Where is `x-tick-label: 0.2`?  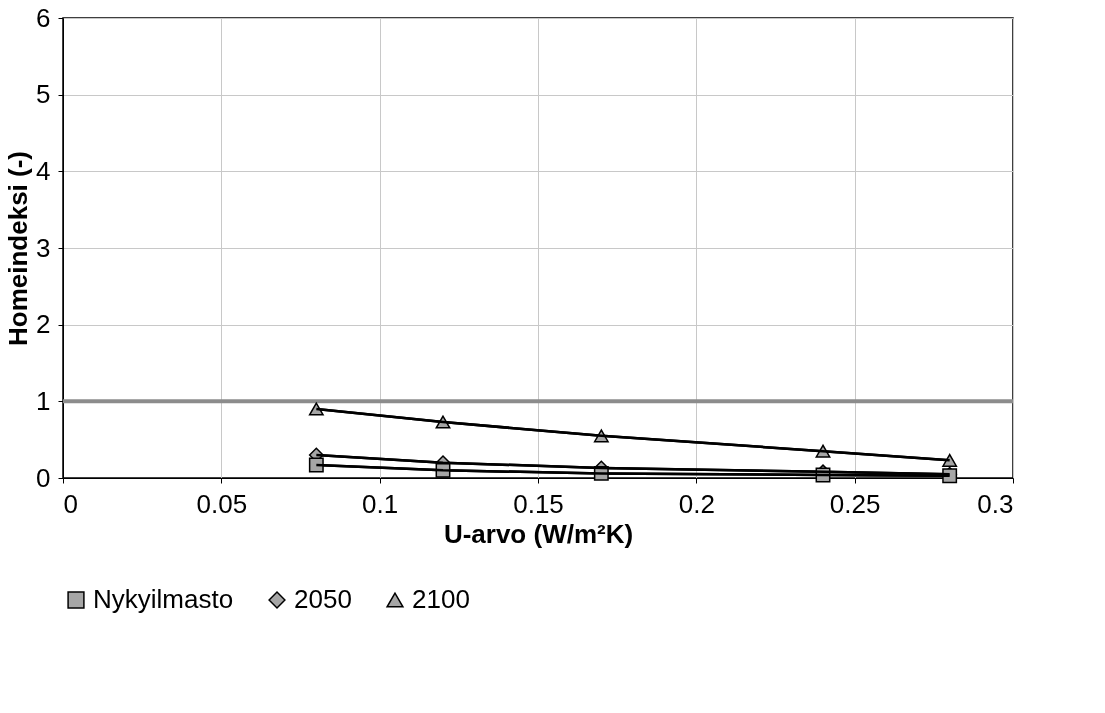
x-tick-label: 0.2 is located at coordinates (696, 503).